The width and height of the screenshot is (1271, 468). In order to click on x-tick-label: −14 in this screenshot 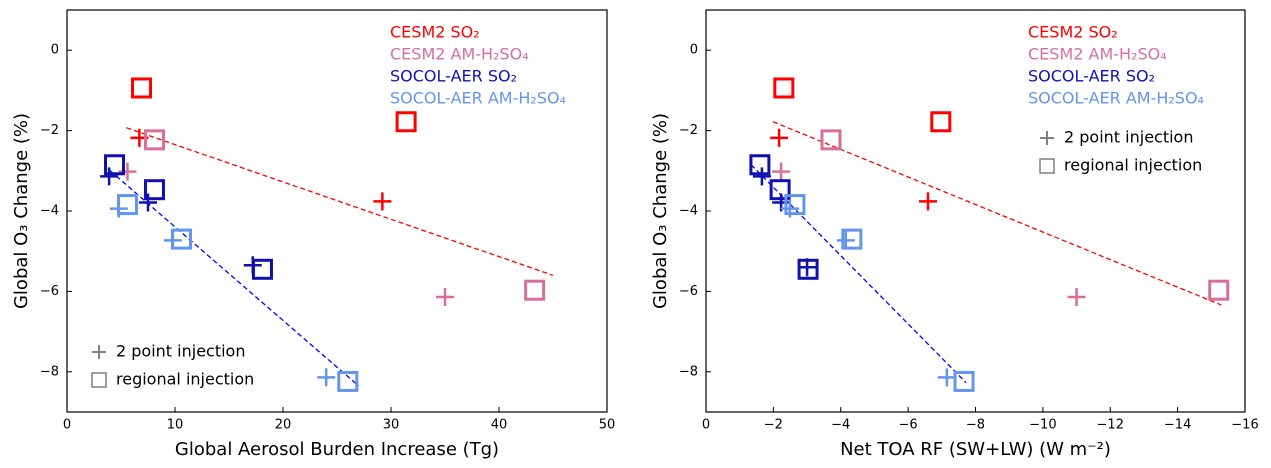, I will do `click(1177, 425)`.